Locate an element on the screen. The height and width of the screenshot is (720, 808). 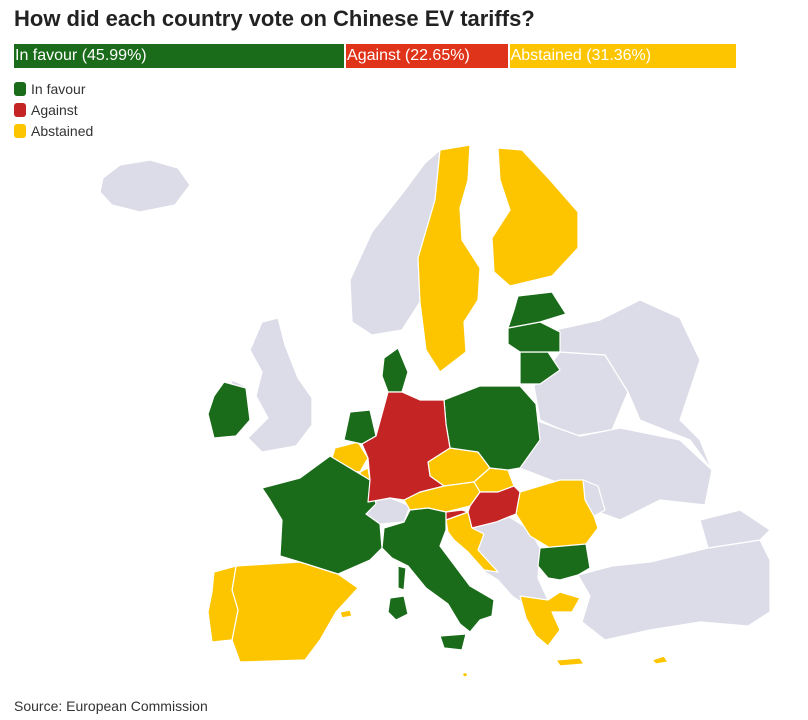
country-georgia-region is located at coordinates (735, 529).